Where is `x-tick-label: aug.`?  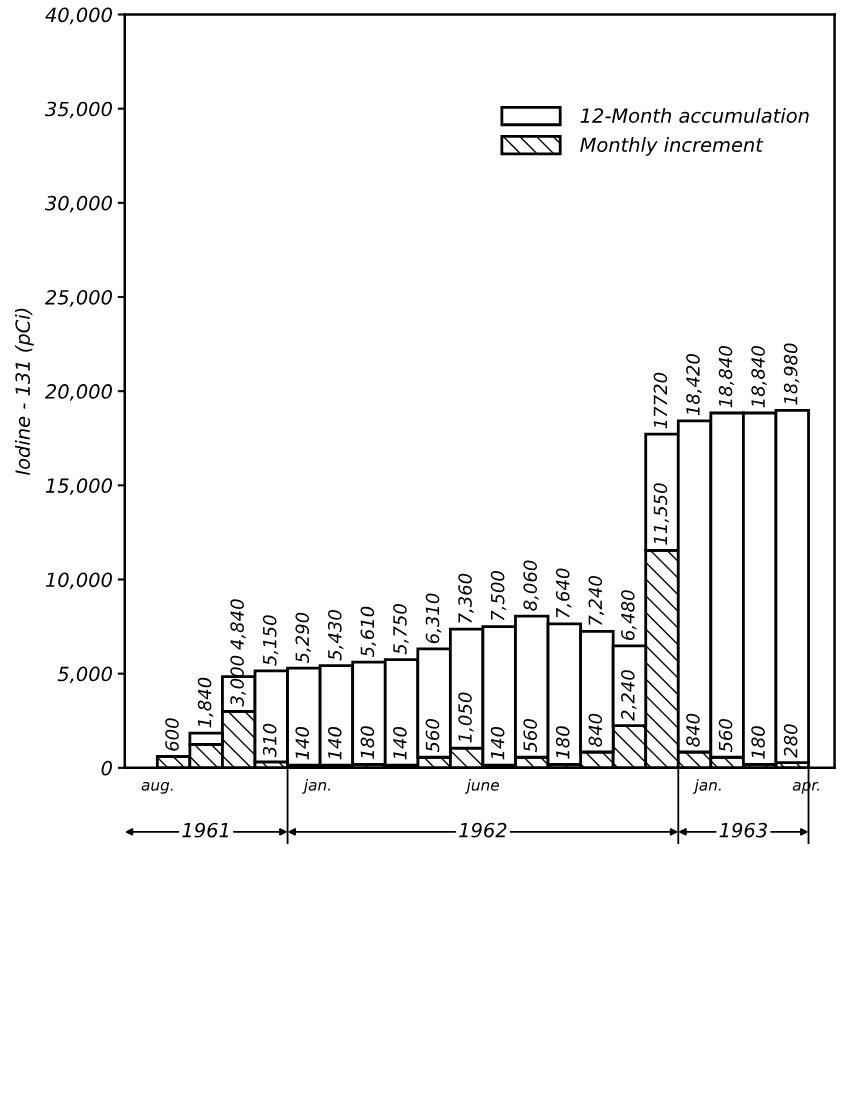
x-tick-label: aug. is located at coordinates (157, 787).